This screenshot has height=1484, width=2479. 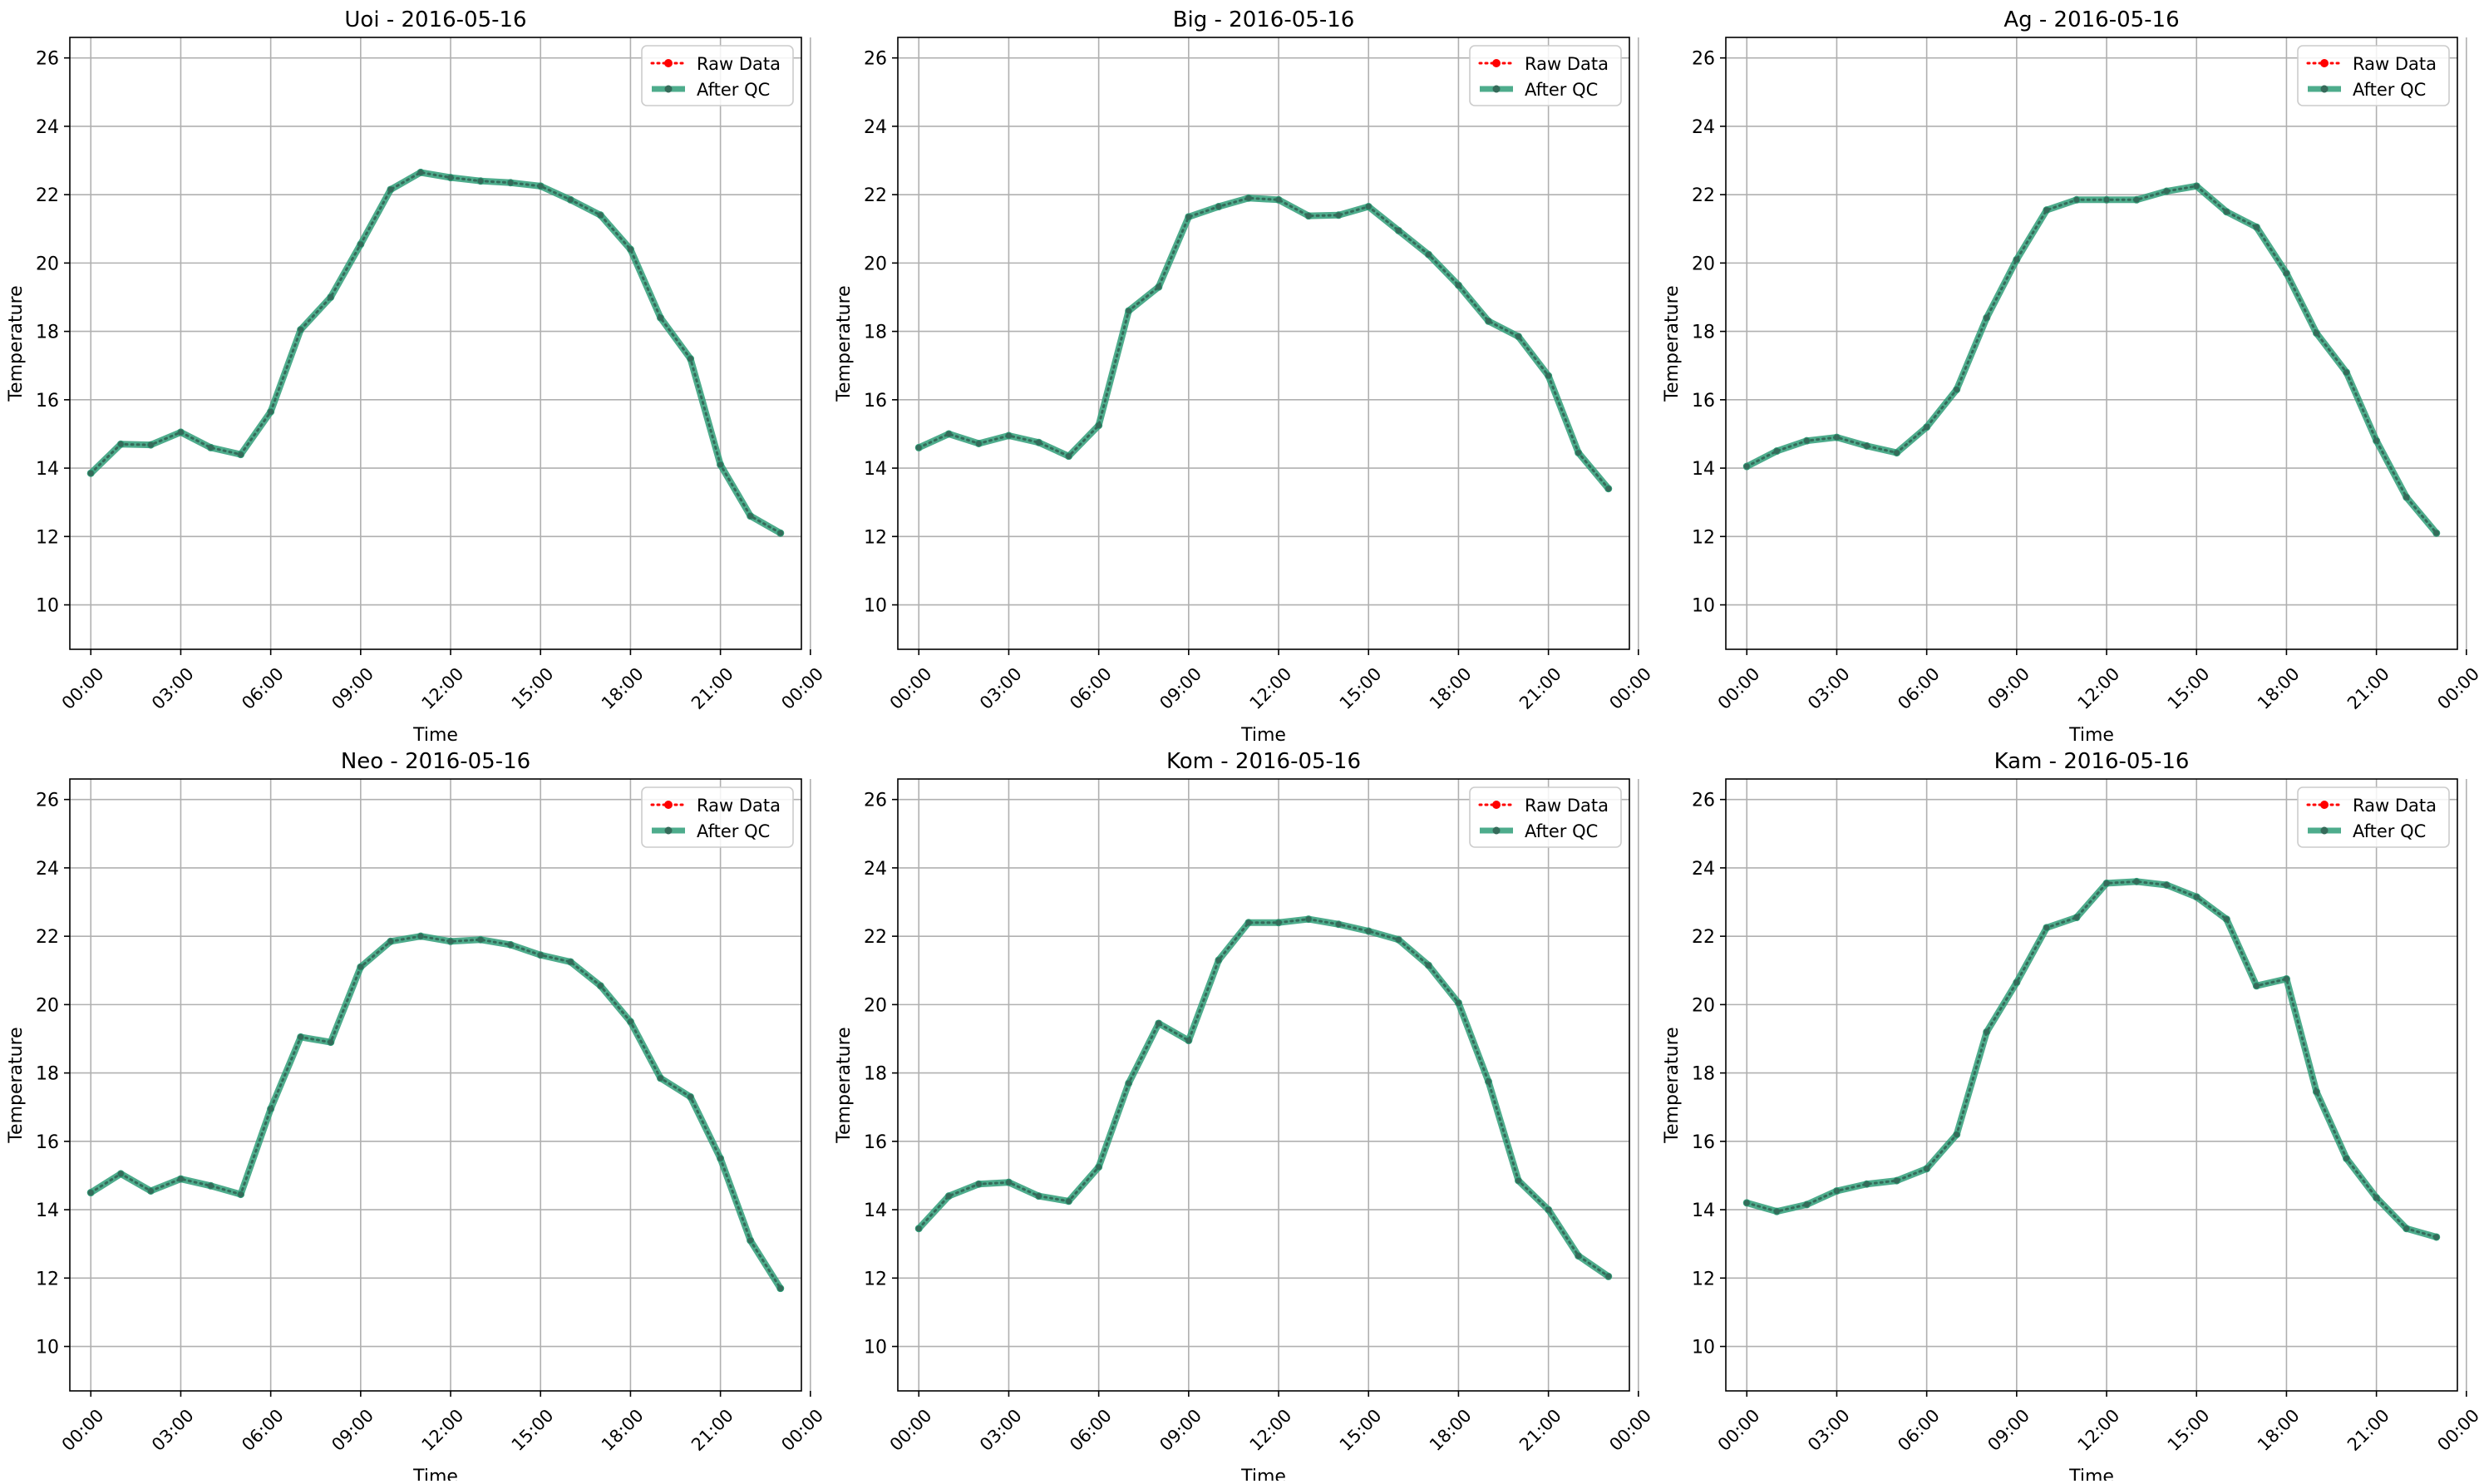 I want to click on subplot-title: Big - 2016-05-16, so click(x=1264, y=19).